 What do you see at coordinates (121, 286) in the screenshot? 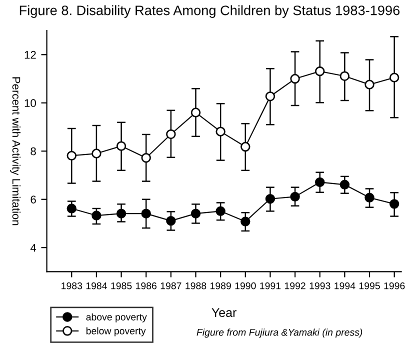
I see `x-tick-label: 1985` at bounding box center [121, 286].